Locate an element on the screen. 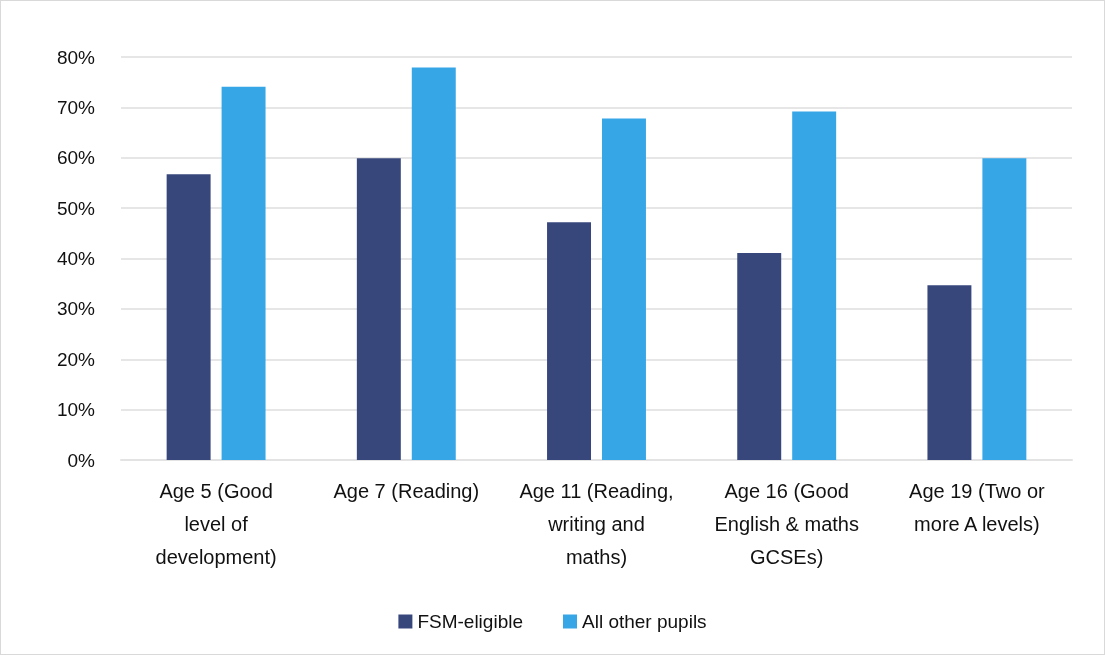 This screenshot has width=1105, height=655. x-tick-label: Age 11 (Reading, writing and maths) is located at coordinates (596, 523).